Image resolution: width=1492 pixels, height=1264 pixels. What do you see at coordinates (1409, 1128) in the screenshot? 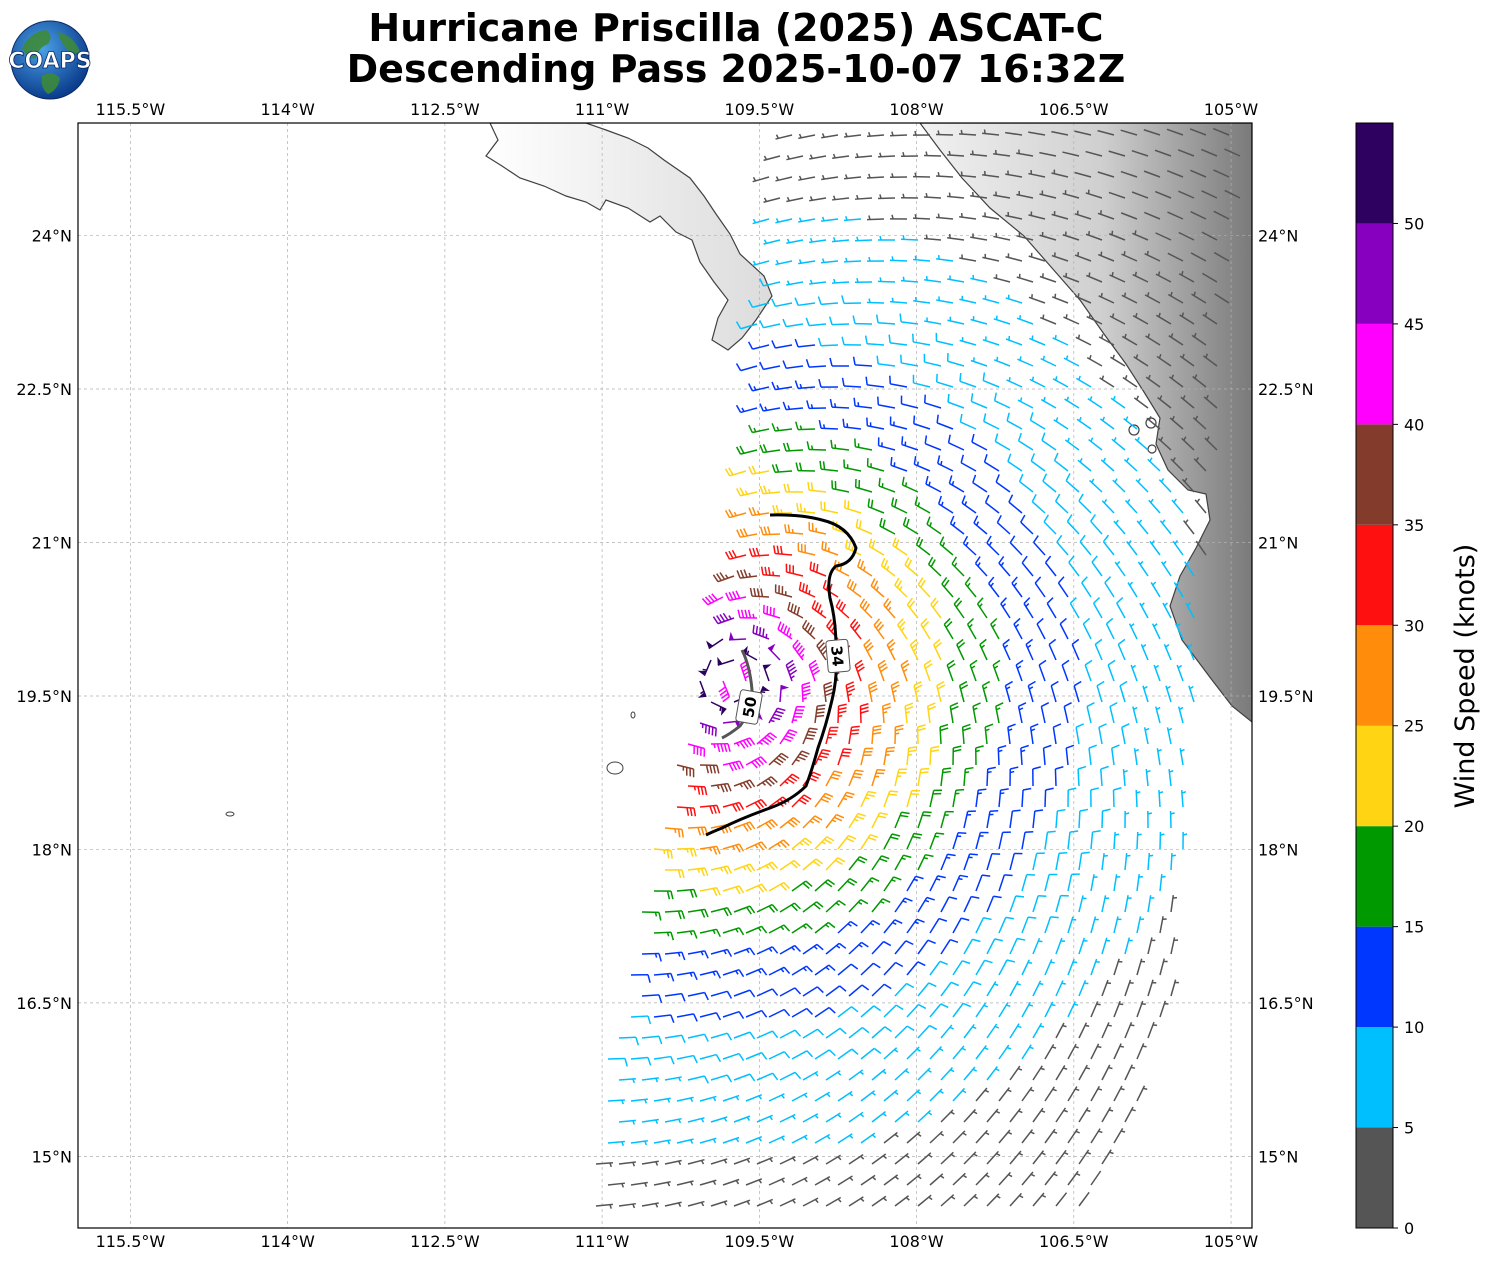
I see `colorbar-tick-1: 5` at bounding box center [1409, 1128].